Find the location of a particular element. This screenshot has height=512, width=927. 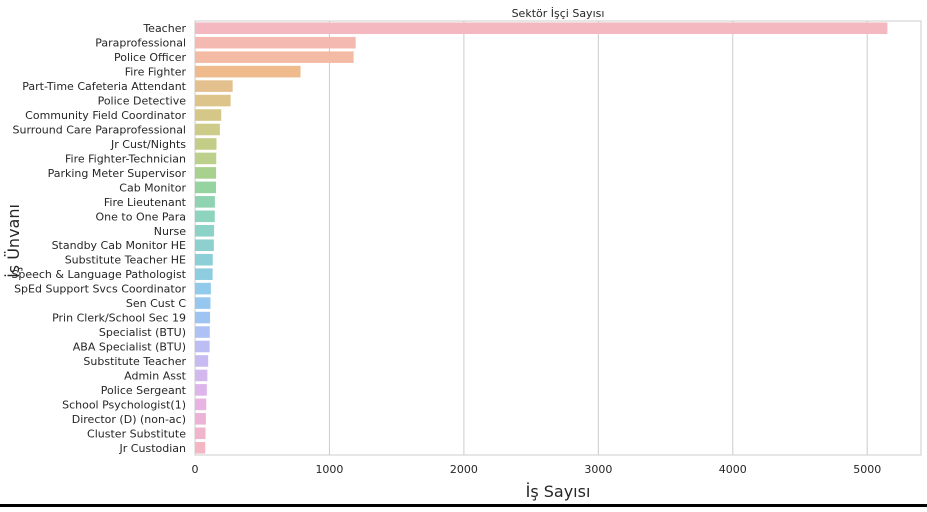

y-tick-label: Police Detective is located at coordinates (142, 101).